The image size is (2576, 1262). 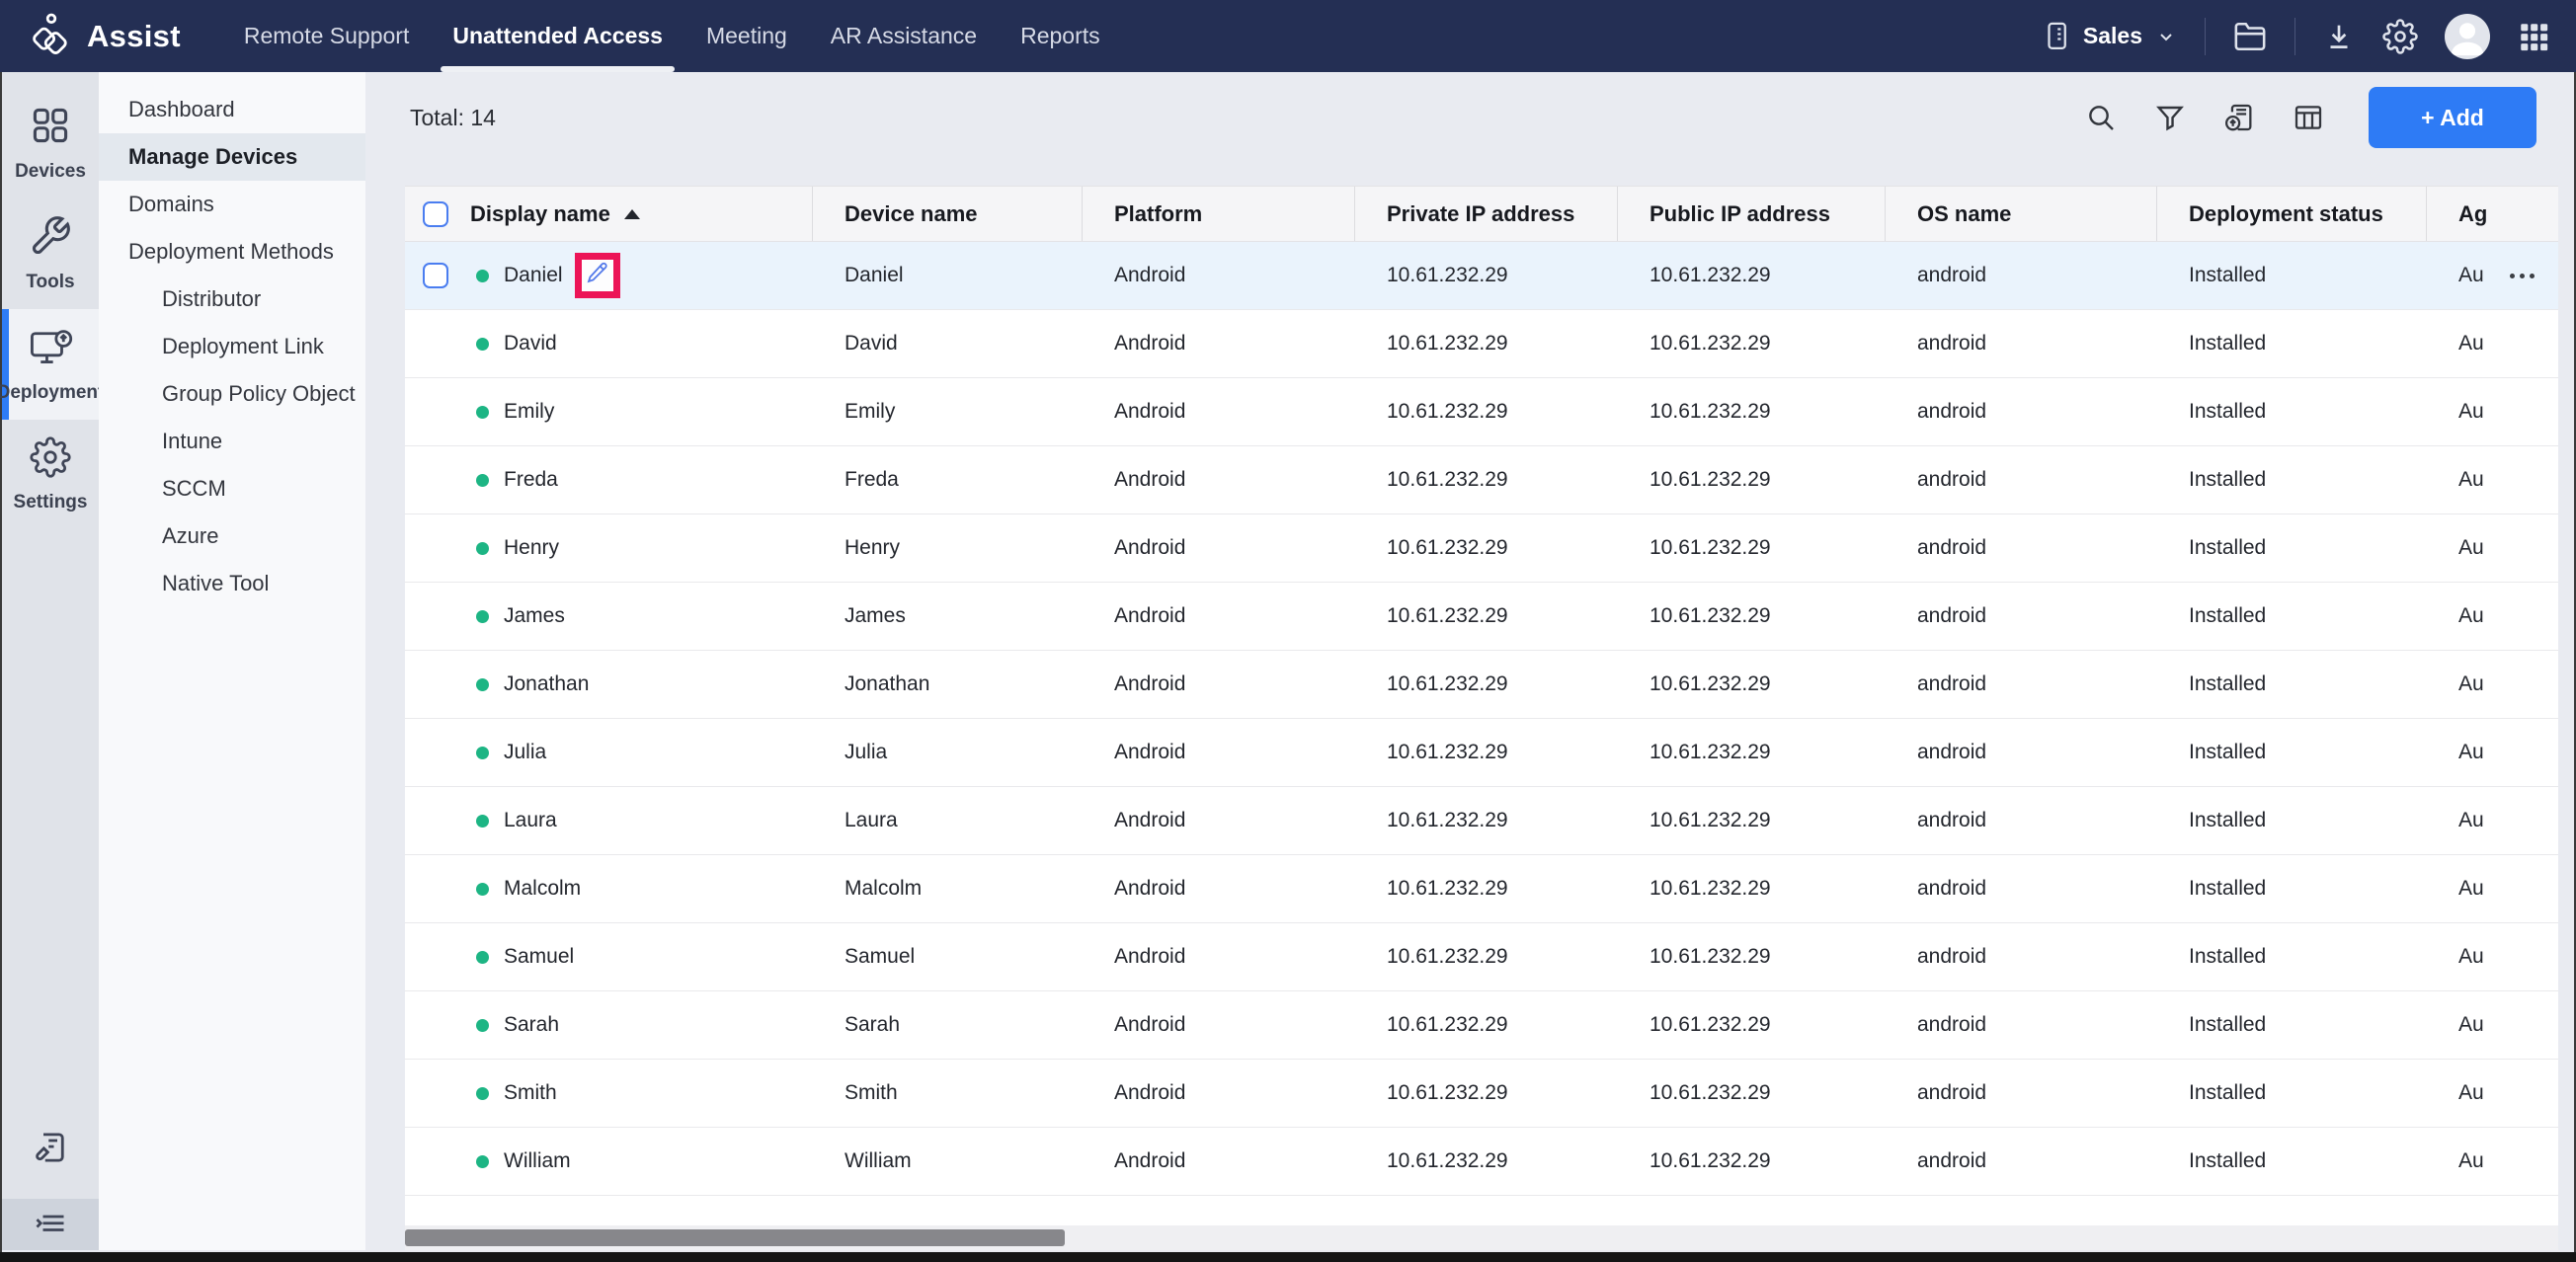 I want to click on gear-icon, so click(x=2400, y=36).